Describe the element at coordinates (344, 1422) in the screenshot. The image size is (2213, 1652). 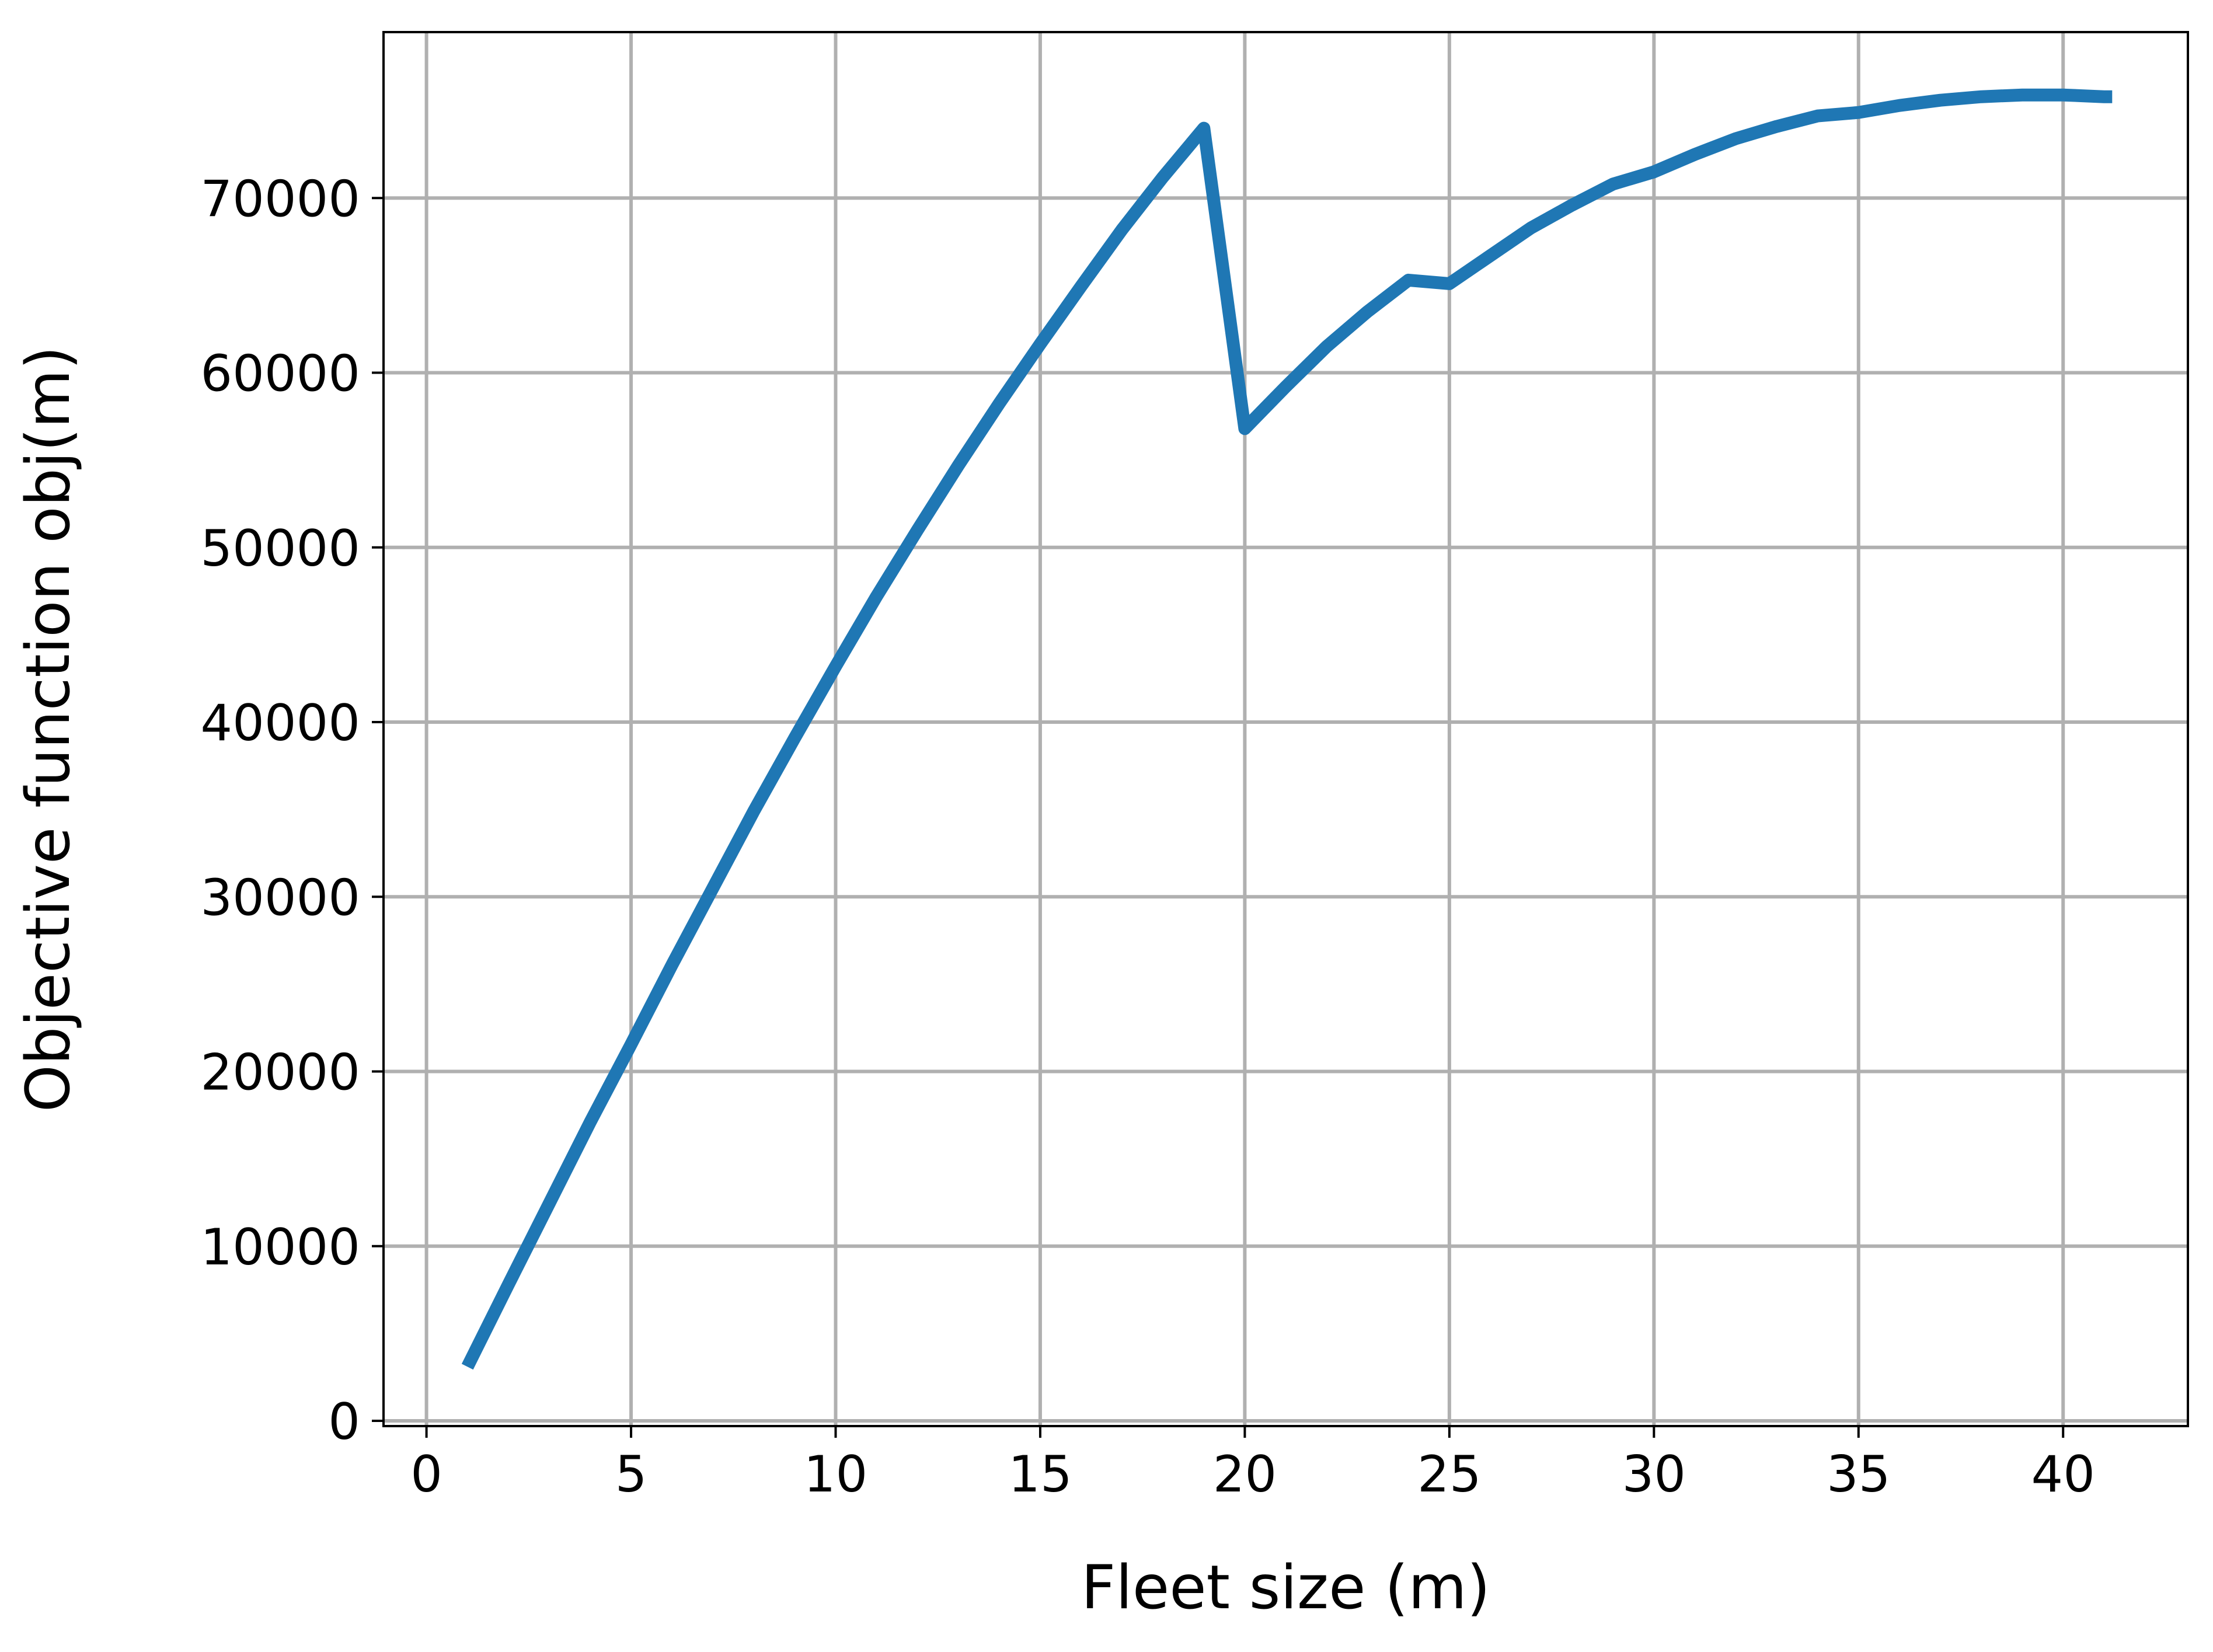
I see `y-tick-label: 0` at that location.